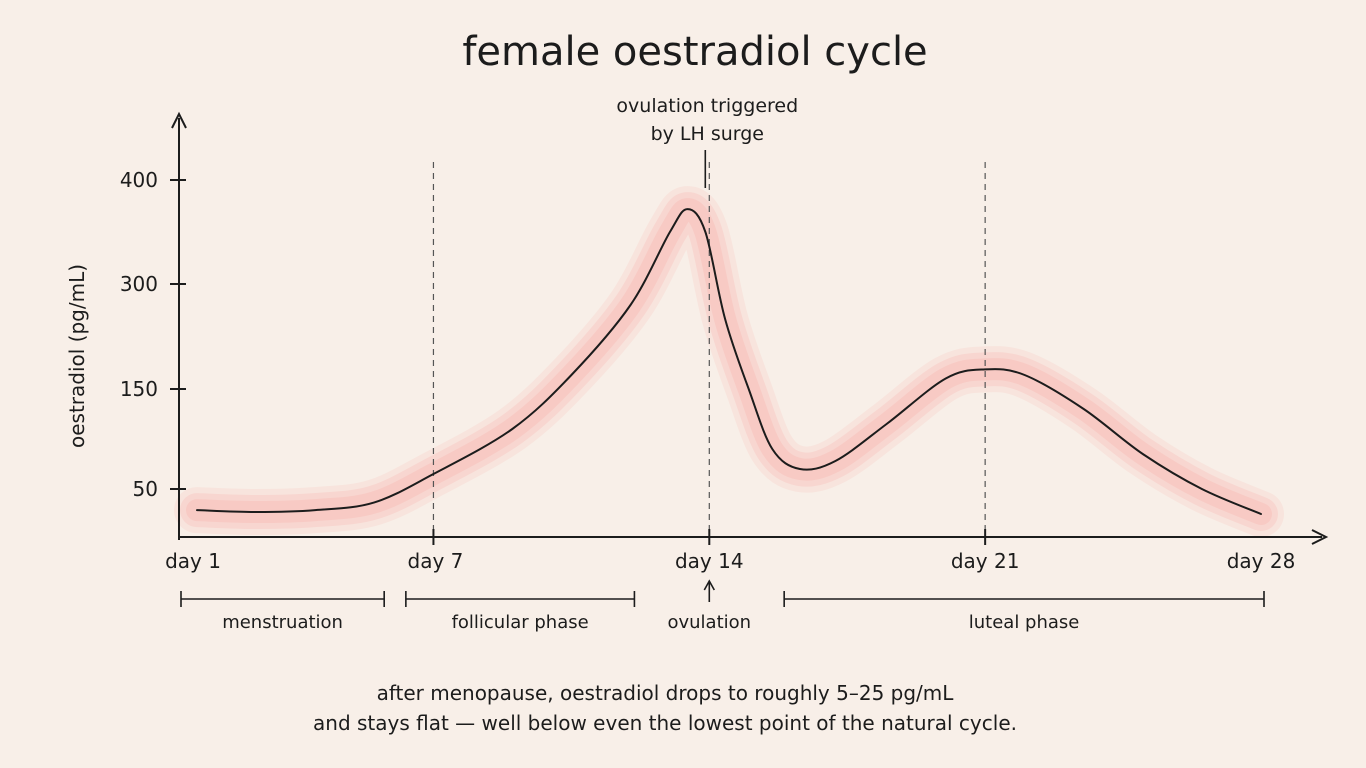 The image size is (1366, 768). I want to click on y-axis-arrow-icon, so click(179, 120).